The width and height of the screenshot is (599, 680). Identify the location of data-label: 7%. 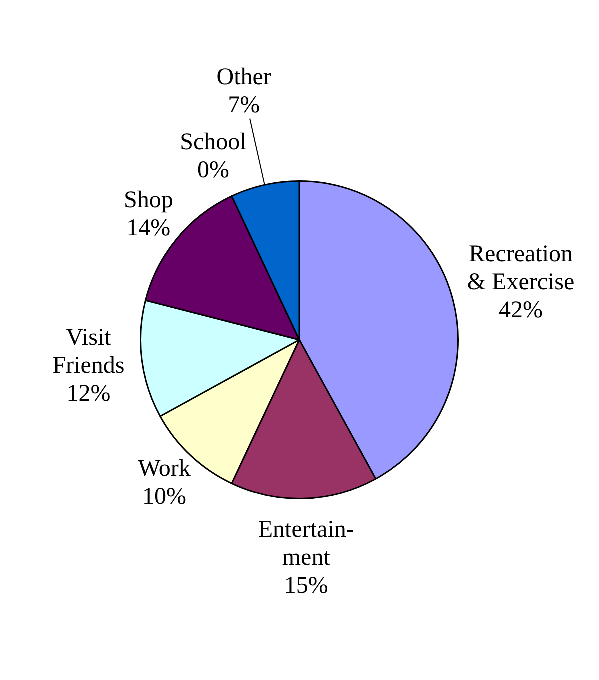
(244, 105).